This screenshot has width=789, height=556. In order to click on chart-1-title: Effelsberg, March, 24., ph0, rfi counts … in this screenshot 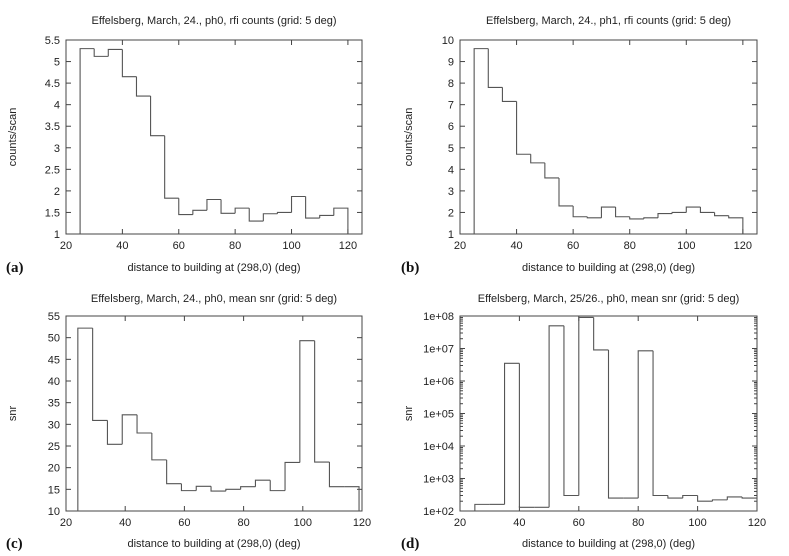, I will do `click(214, 21)`.